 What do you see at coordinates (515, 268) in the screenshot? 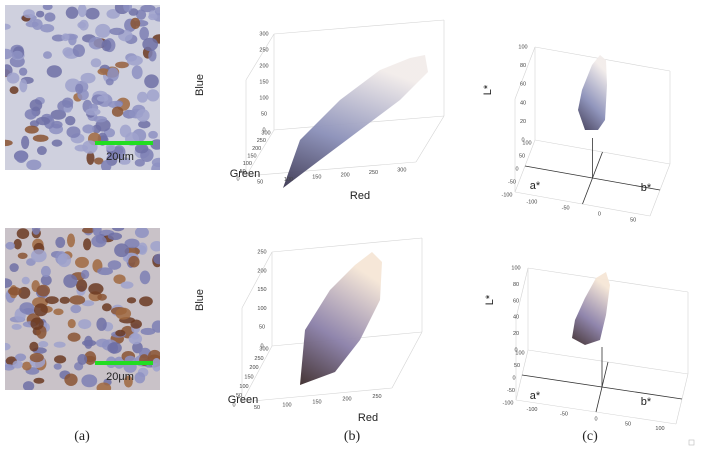
I see `z-tick-label: 100` at bounding box center [515, 268].